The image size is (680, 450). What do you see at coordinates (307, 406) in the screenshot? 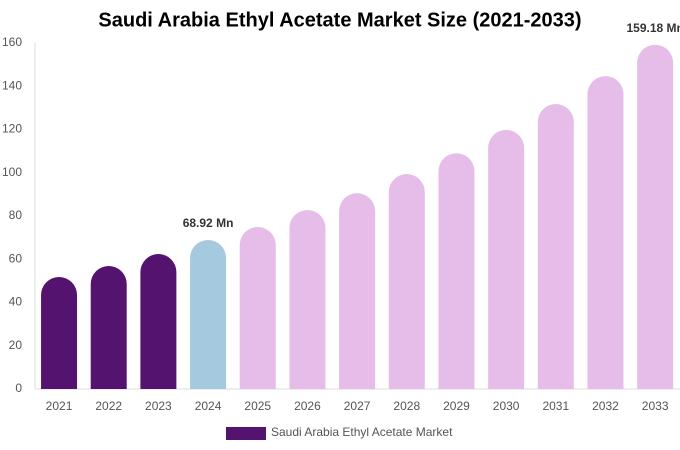
I see `x-tick-label: 2026` at bounding box center [307, 406].